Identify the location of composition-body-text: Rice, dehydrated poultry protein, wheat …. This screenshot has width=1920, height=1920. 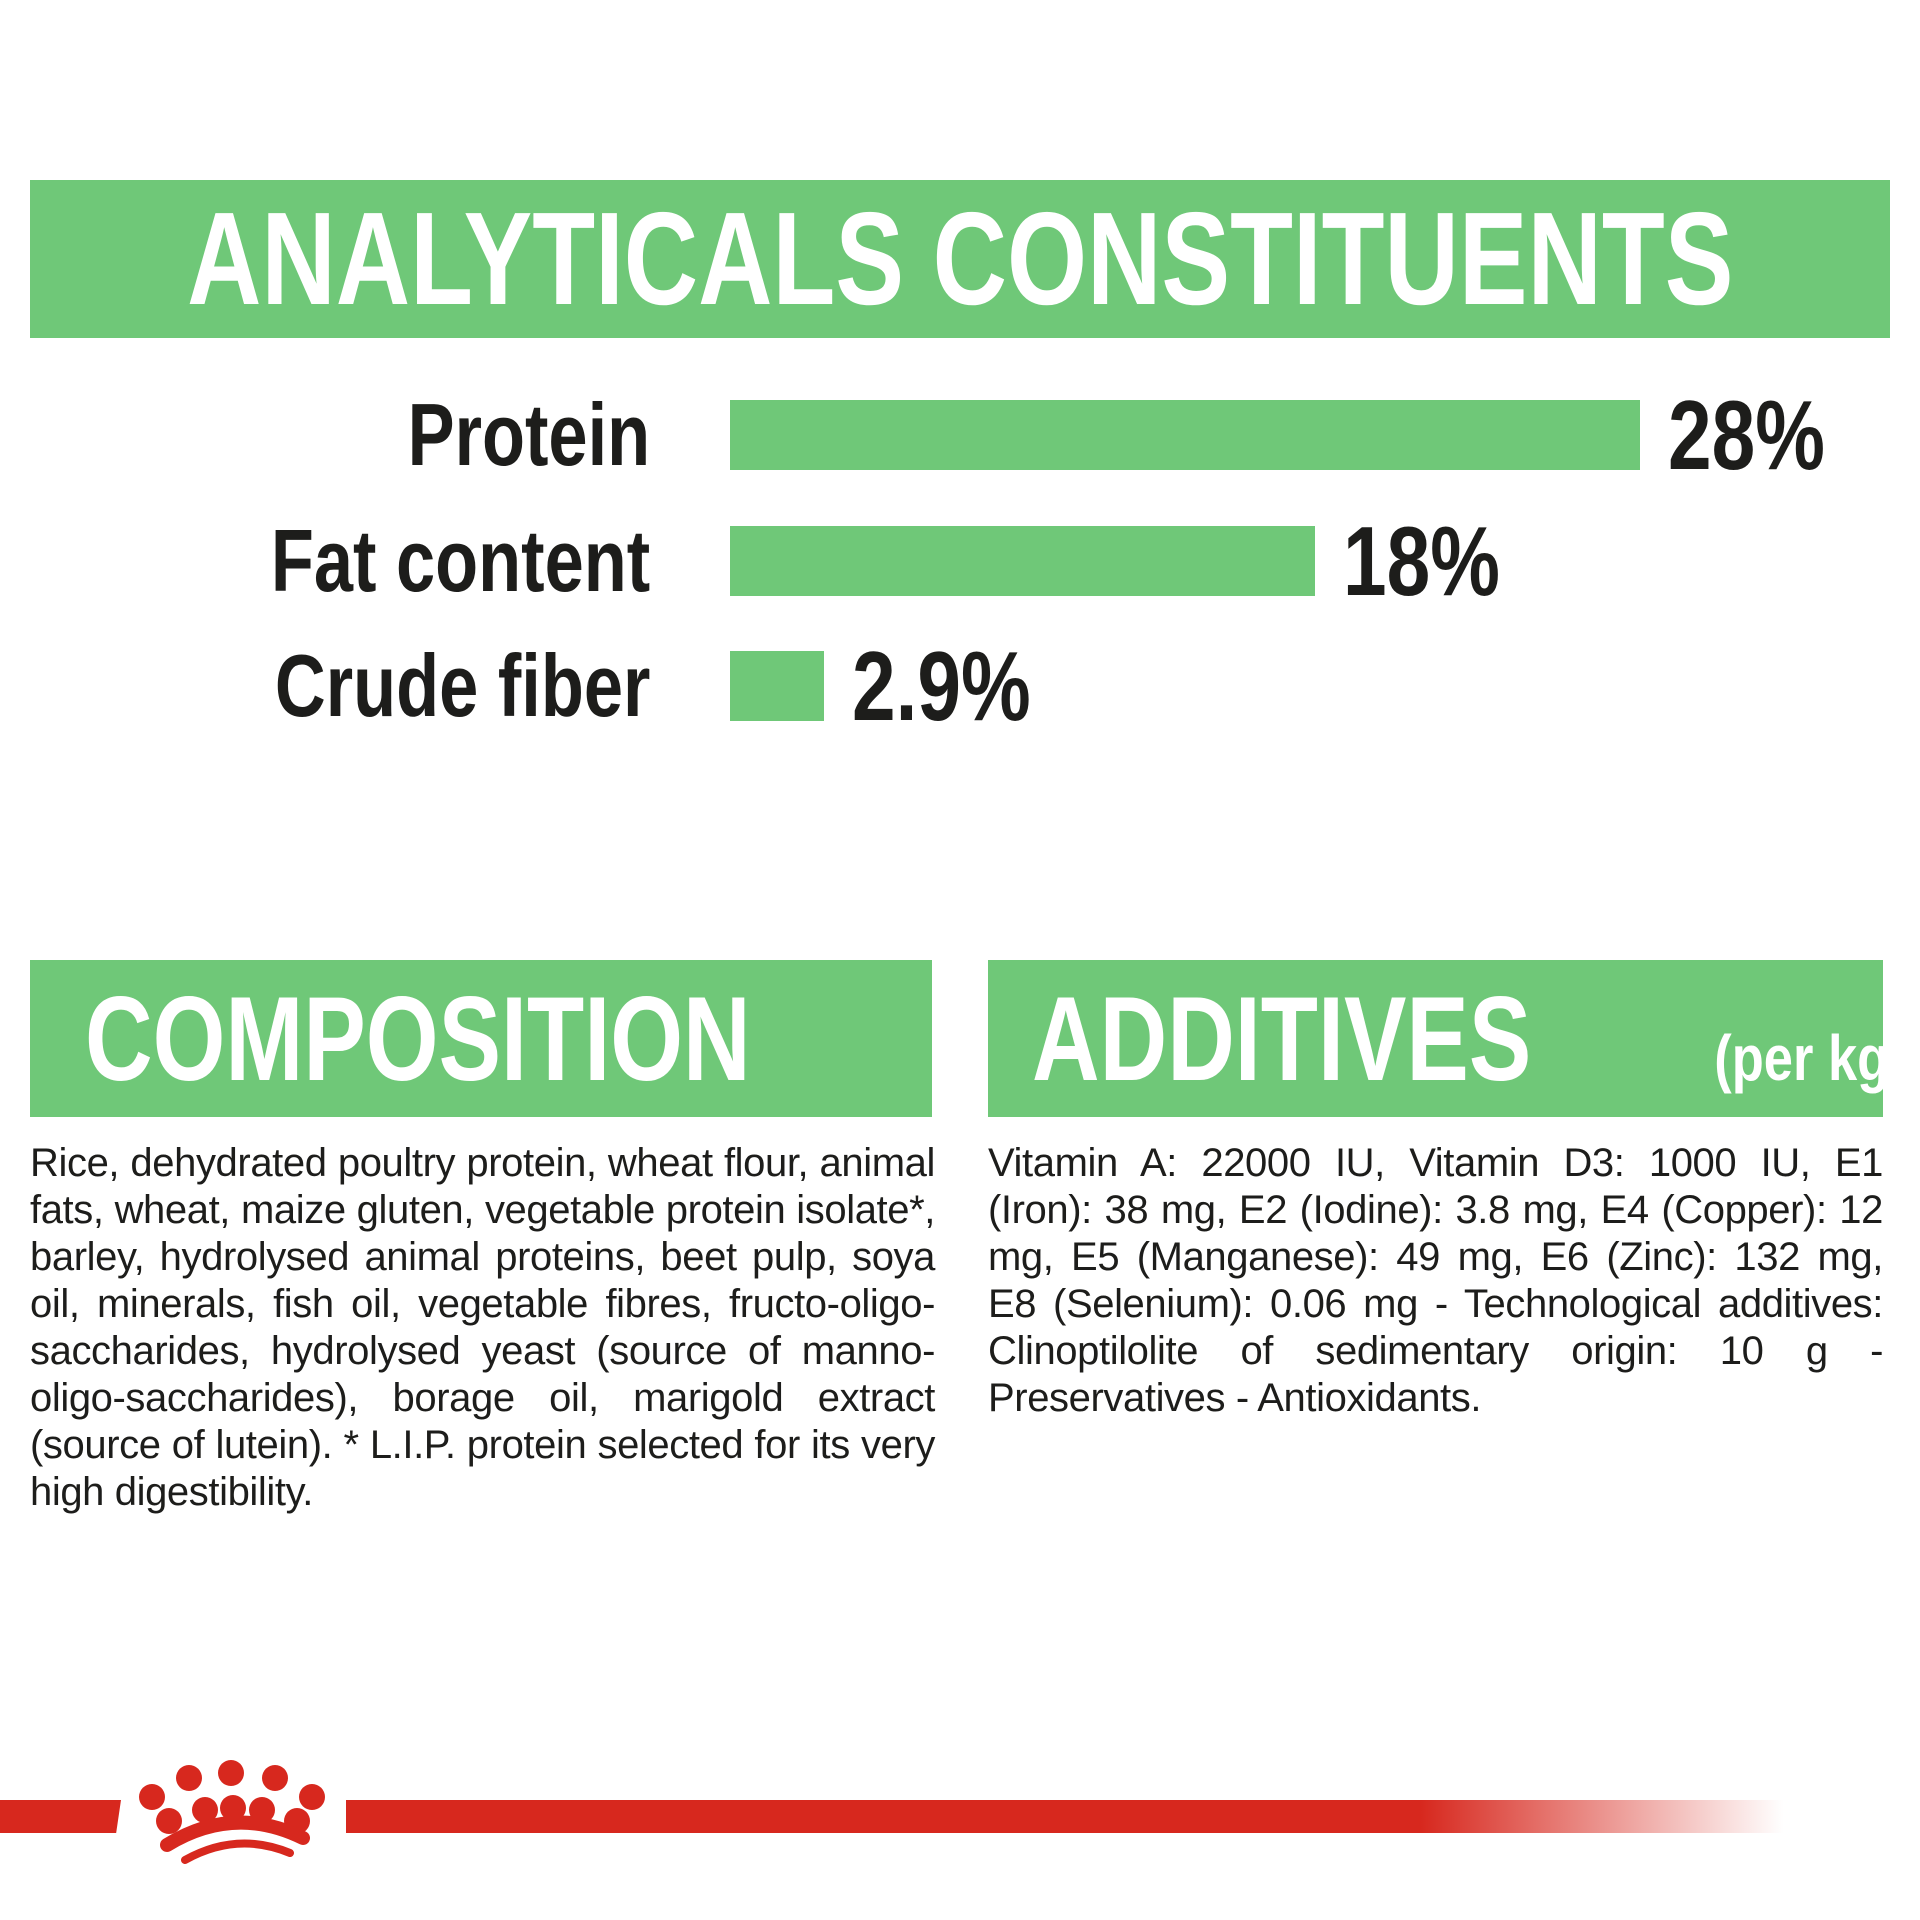
(482, 1327).